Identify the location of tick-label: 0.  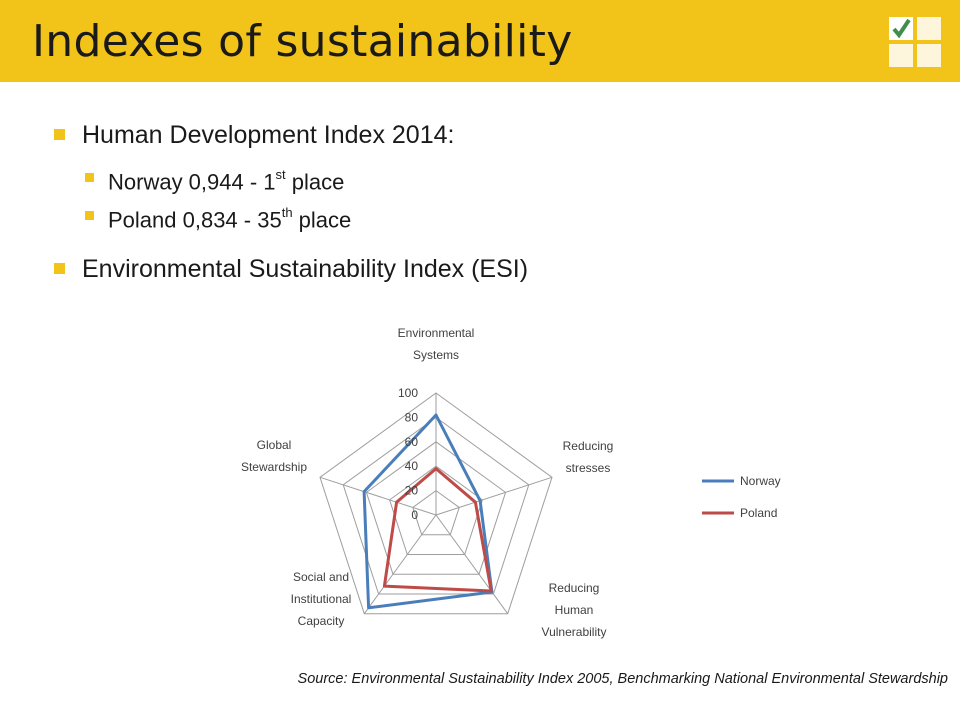
(414, 515).